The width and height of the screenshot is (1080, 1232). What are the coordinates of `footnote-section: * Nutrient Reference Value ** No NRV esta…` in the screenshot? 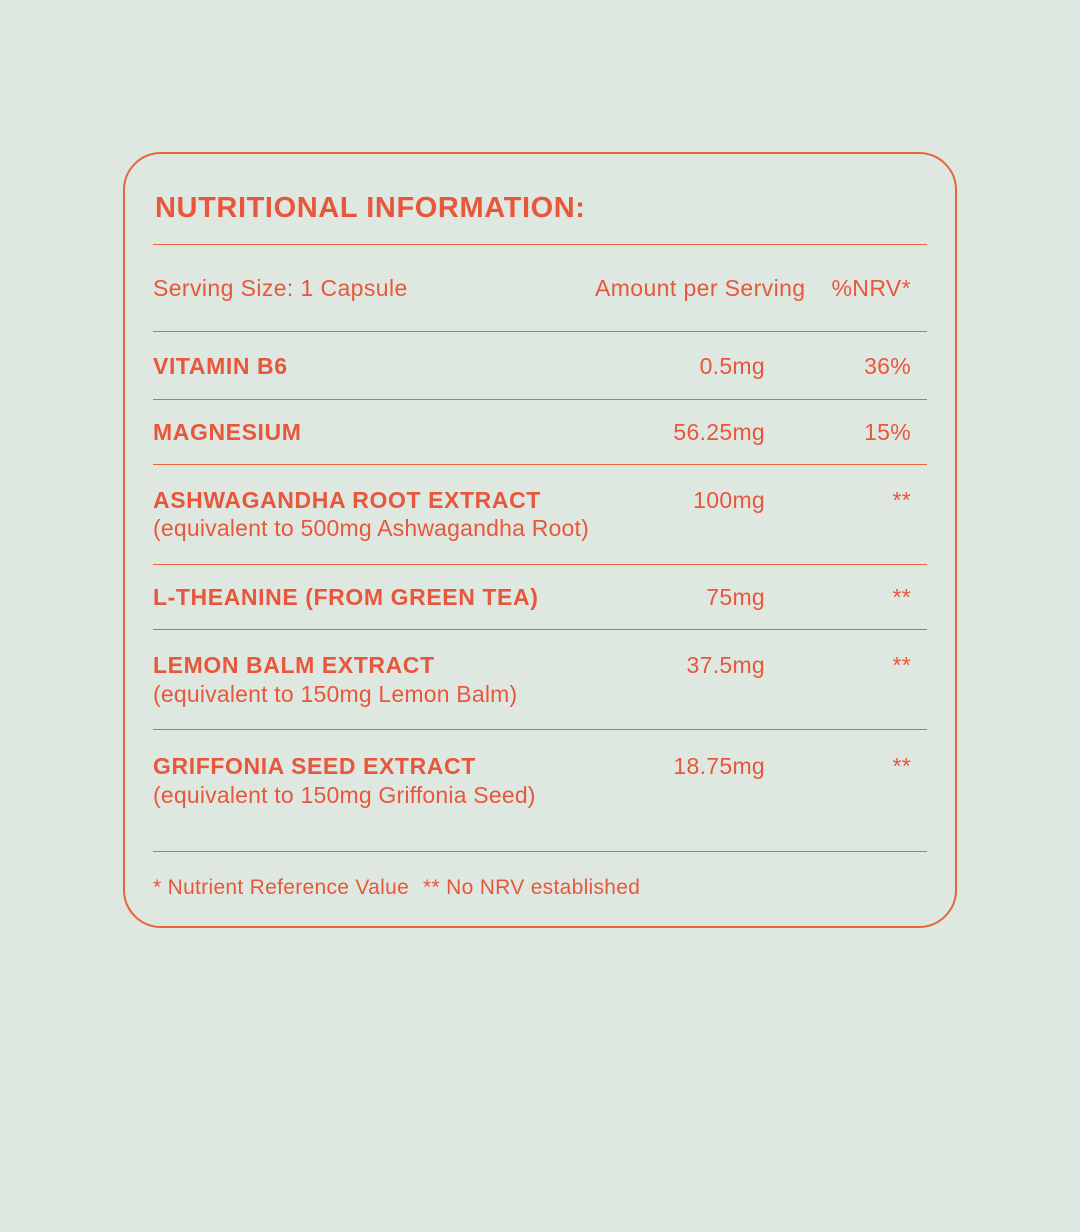 It's located at (540, 876).